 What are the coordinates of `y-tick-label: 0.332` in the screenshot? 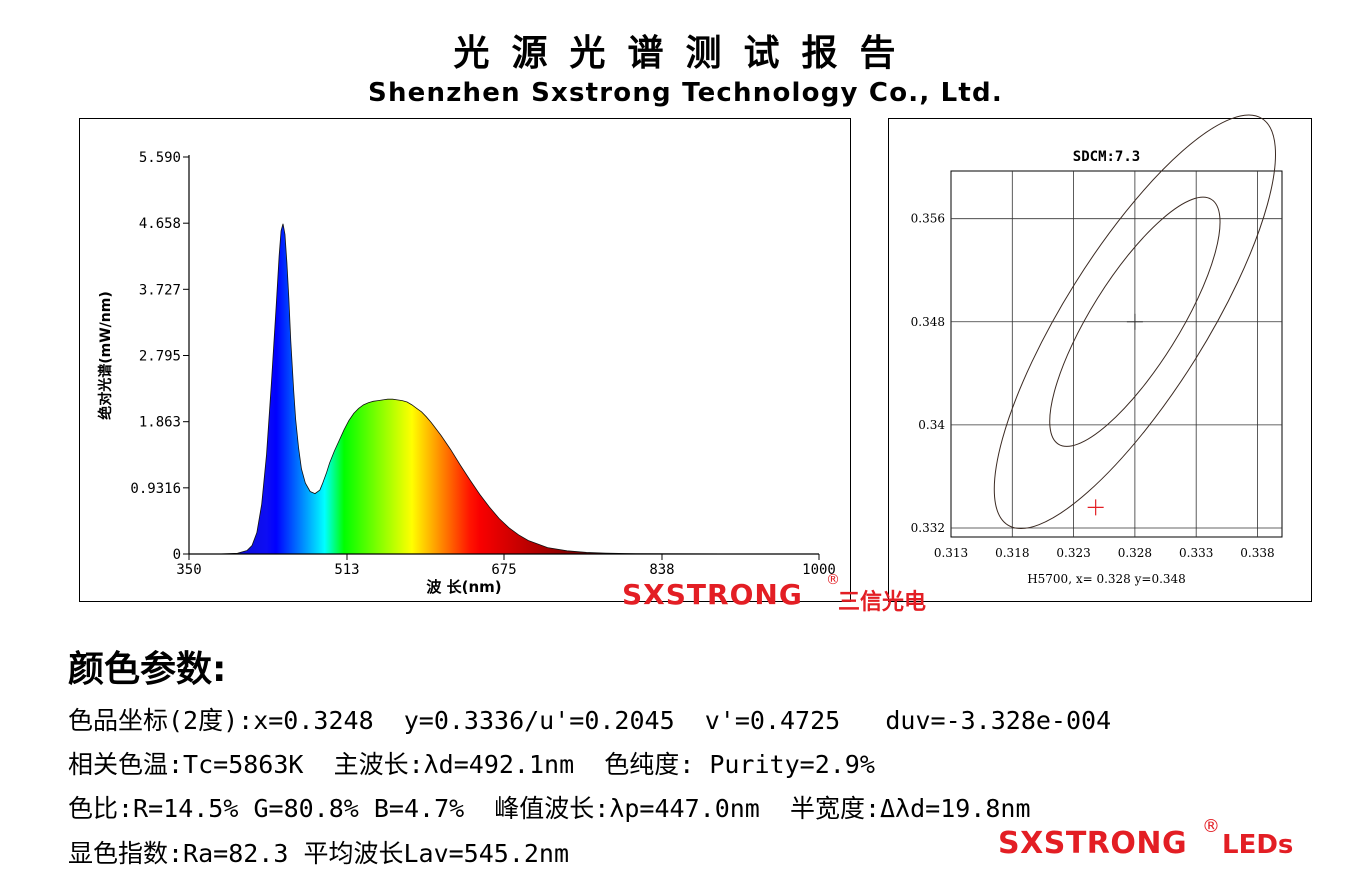 It's located at (928, 528).